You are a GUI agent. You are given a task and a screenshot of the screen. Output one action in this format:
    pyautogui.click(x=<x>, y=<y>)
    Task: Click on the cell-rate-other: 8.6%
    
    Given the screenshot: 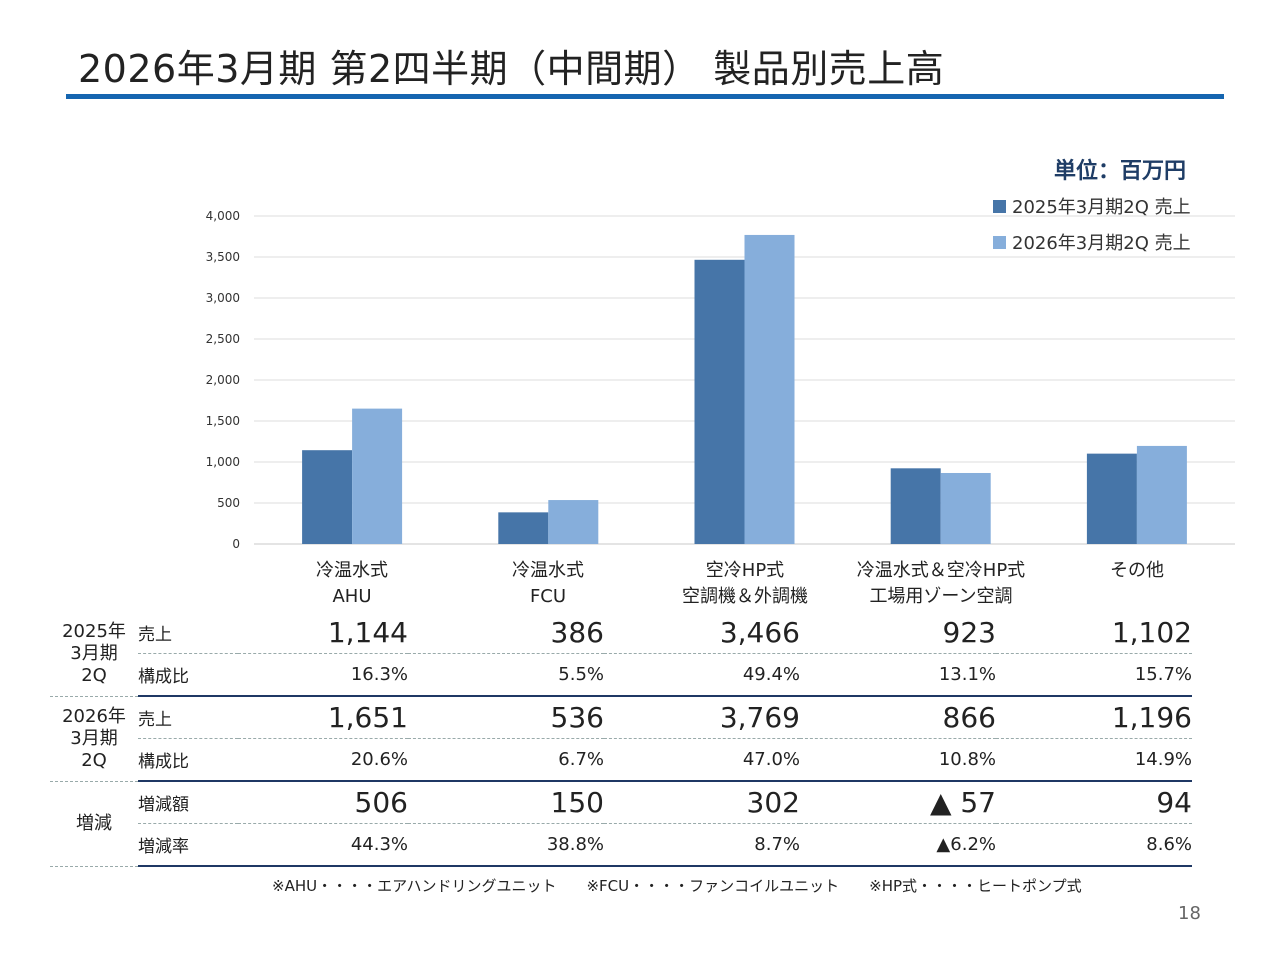 What is the action you would take?
    pyautogui.click(x=1094, y=845)
    